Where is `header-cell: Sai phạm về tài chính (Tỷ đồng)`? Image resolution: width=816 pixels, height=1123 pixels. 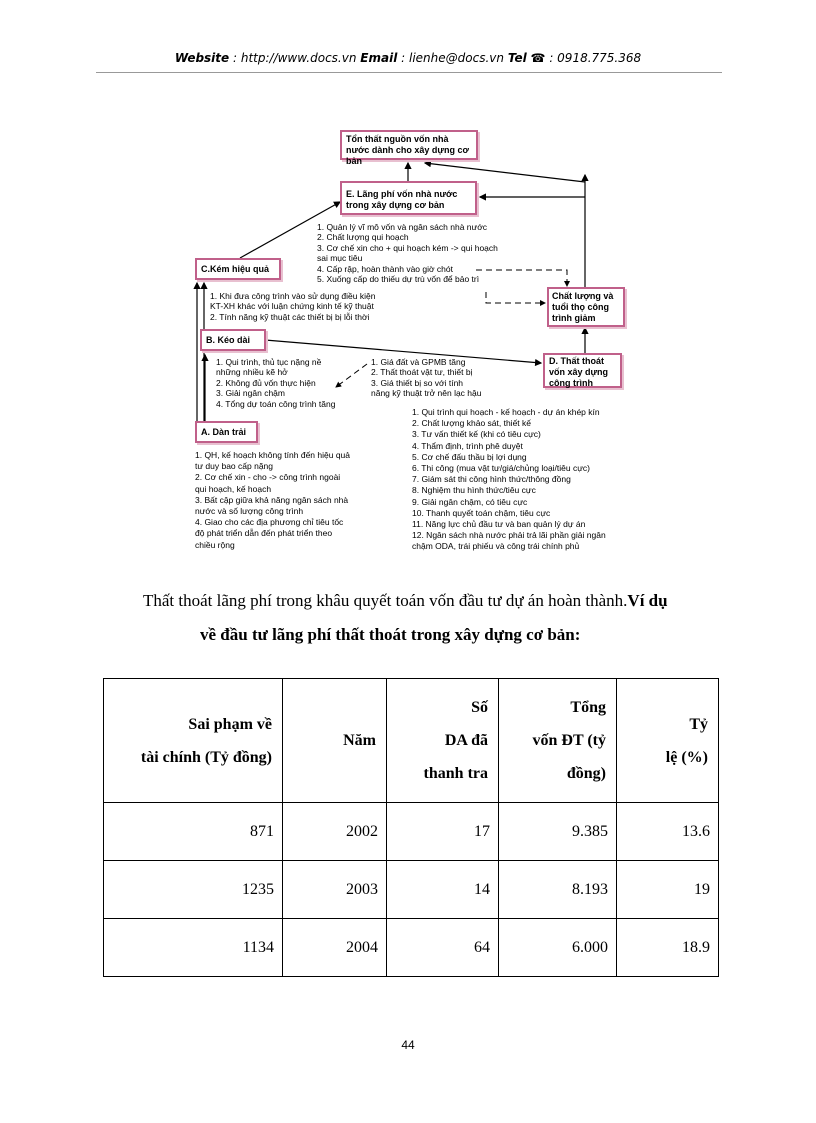
header-cell: Sai phạm về tài chính (Tỷ đồng) is located at coordinates (193, 740).